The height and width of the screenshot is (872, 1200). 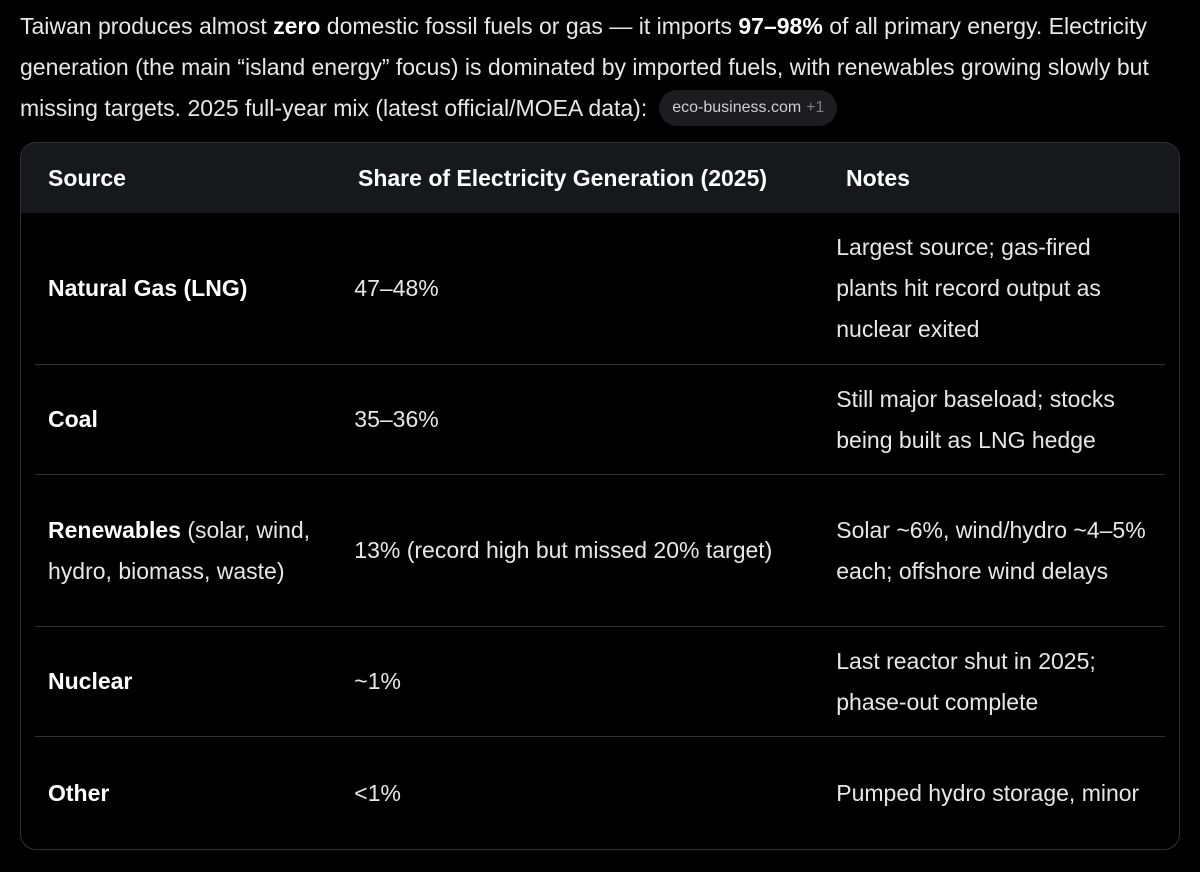 I want to click on table-row: Other <1% Pumped hydro storage, minor, so click(x=600, y=793).